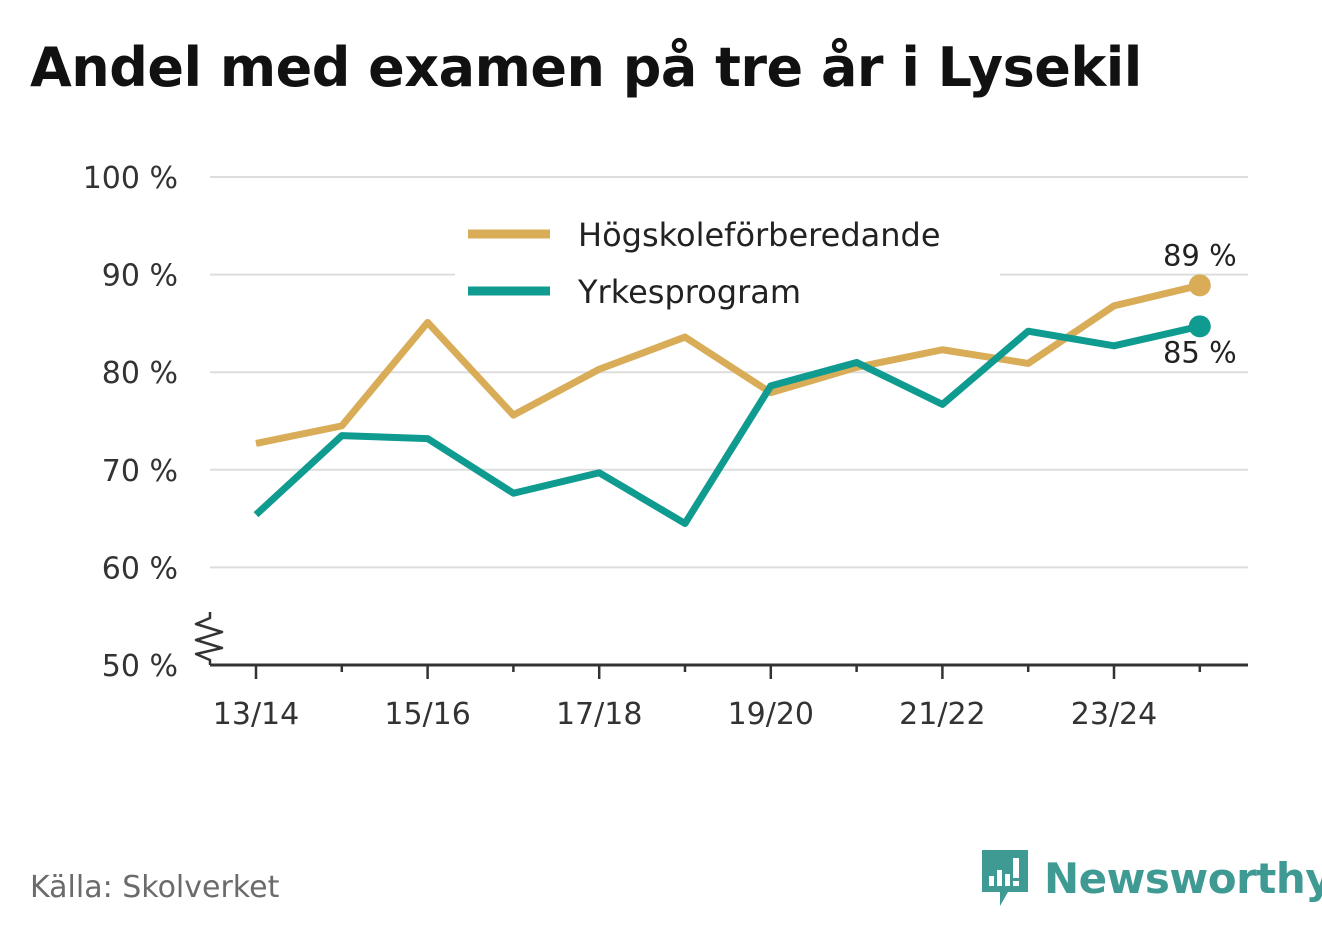 The image size is (1322, 939). What do you see at coordinates (1200, 255) in the screenshot?
I see `end-label-hogskoleforberedande: 89 %` at bounding box center [1200, 255].